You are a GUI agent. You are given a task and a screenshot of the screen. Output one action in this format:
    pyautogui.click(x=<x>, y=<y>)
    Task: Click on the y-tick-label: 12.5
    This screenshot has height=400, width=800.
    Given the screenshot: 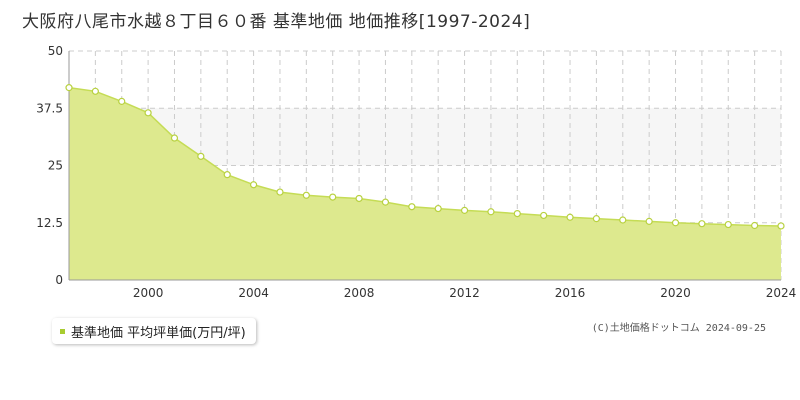 What is the action you would take?
    pyautogui.click(x=49, y=223)
    